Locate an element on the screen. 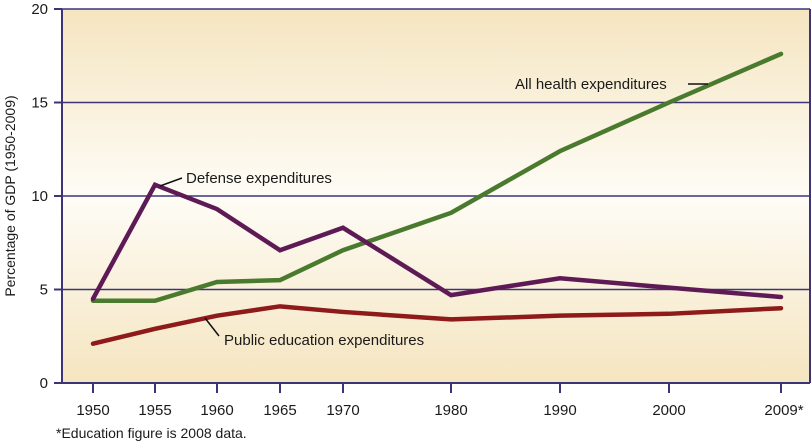  x-tick-label: 1990 is located at coordinates (559, 410).